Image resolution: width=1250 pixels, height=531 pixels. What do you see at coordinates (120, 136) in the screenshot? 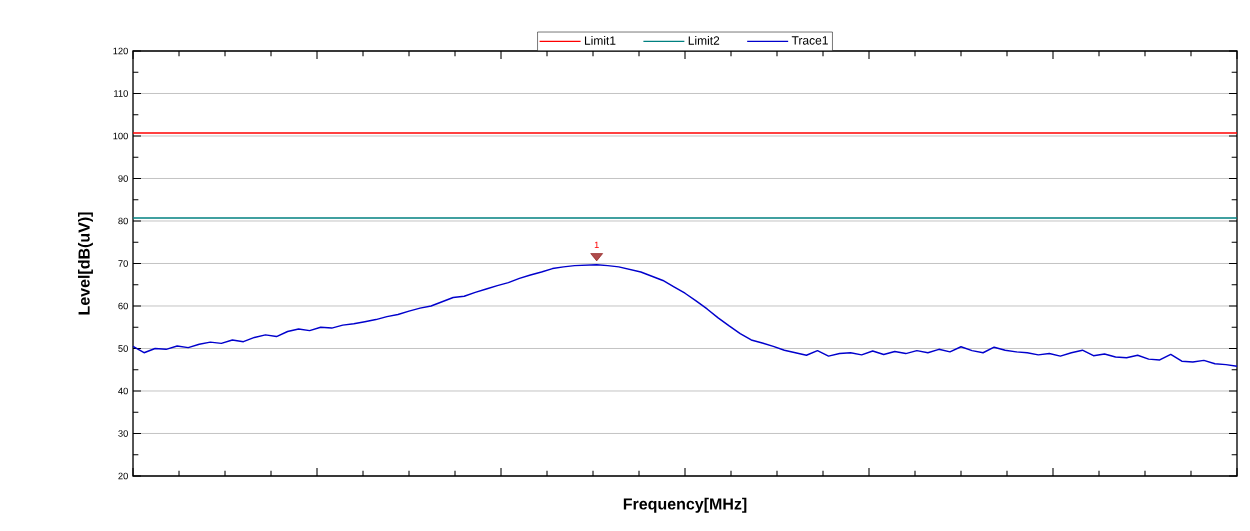
I see `y-tick-label: 100` at bounding box center [120, 136].